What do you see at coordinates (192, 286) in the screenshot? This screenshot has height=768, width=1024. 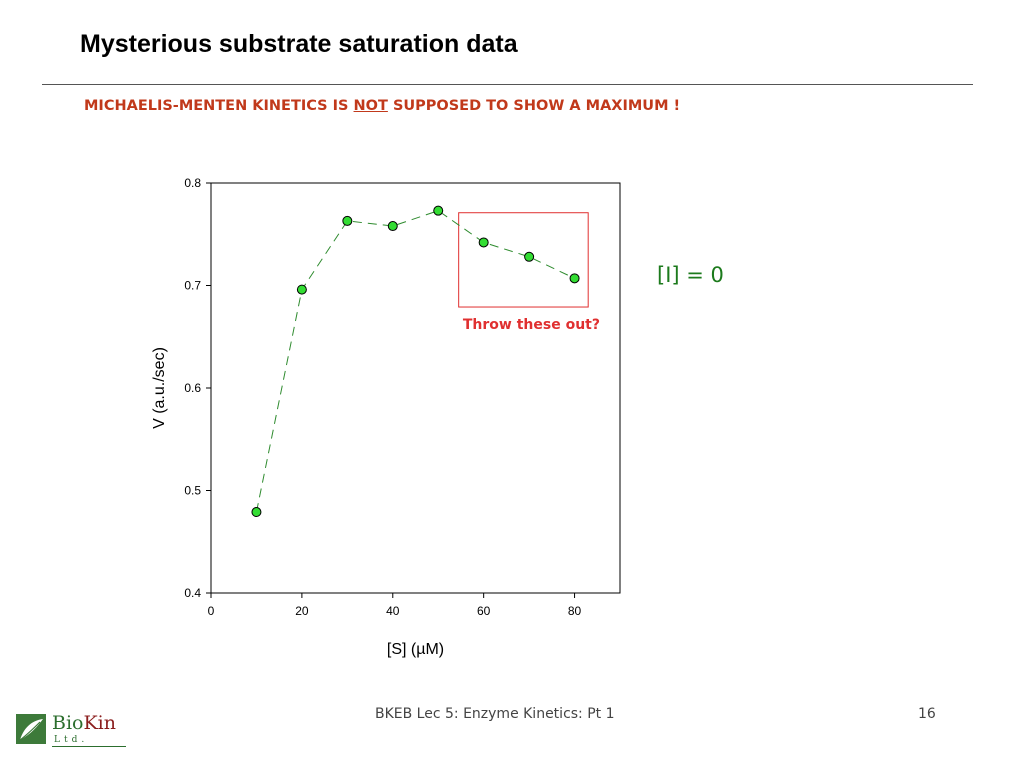 I see `y-tick-label: 0.7` at bounding box center [192, 286].